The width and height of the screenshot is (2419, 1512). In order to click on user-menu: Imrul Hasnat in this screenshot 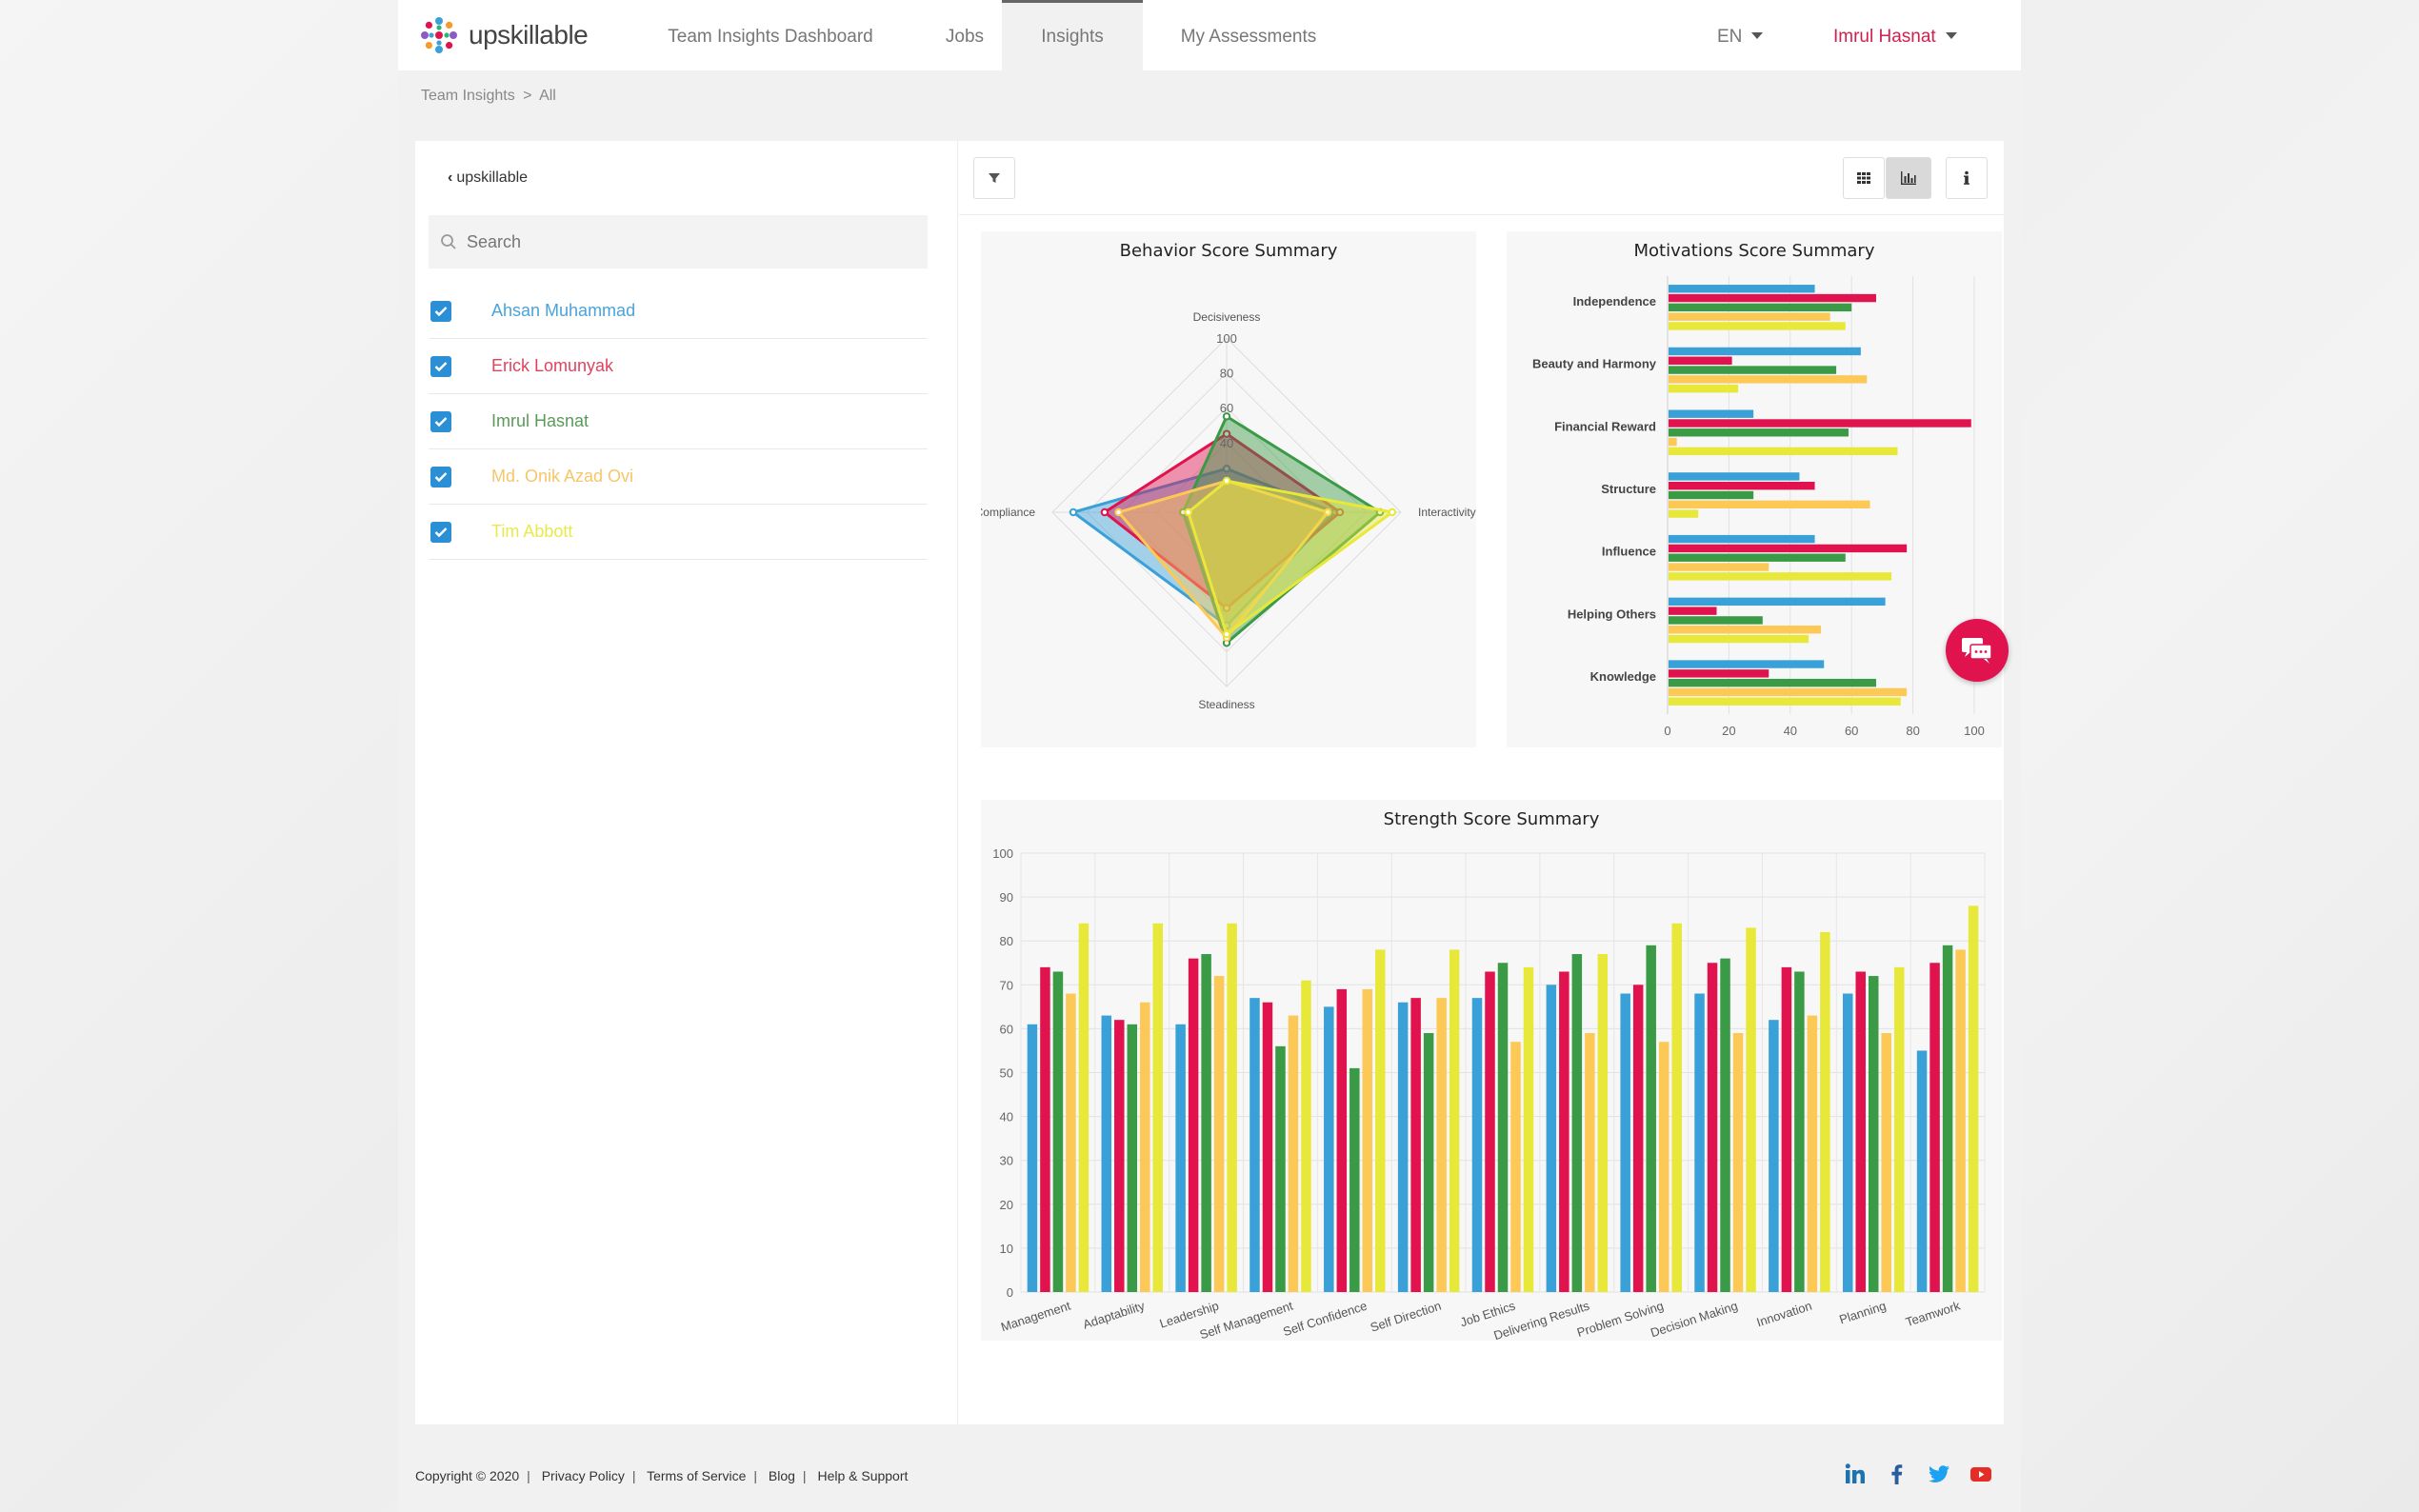, I will do `click(1895, 35)`.